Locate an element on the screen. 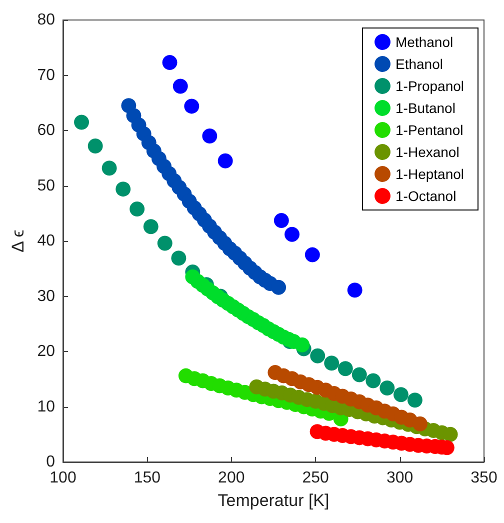 Image resolution: width=504 pixels, height=523 pixels. x-tick-label: 300 is located at coordinates (400, 478).